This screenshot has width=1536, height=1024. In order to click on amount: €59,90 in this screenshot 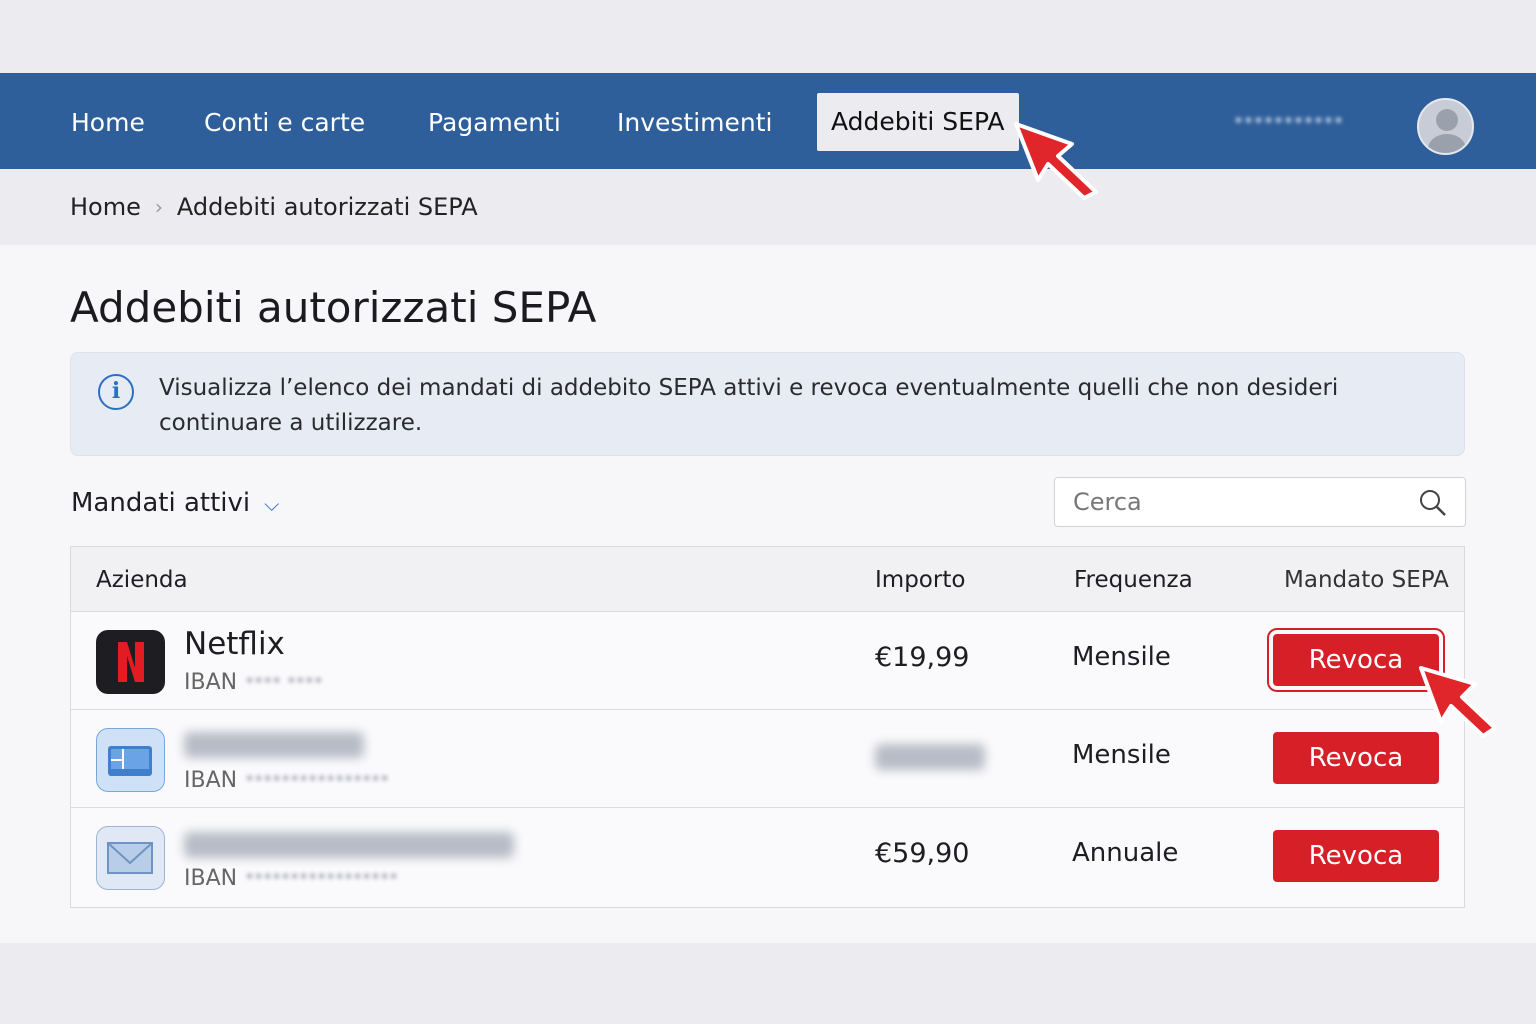, I will do `click(922, 853)`.